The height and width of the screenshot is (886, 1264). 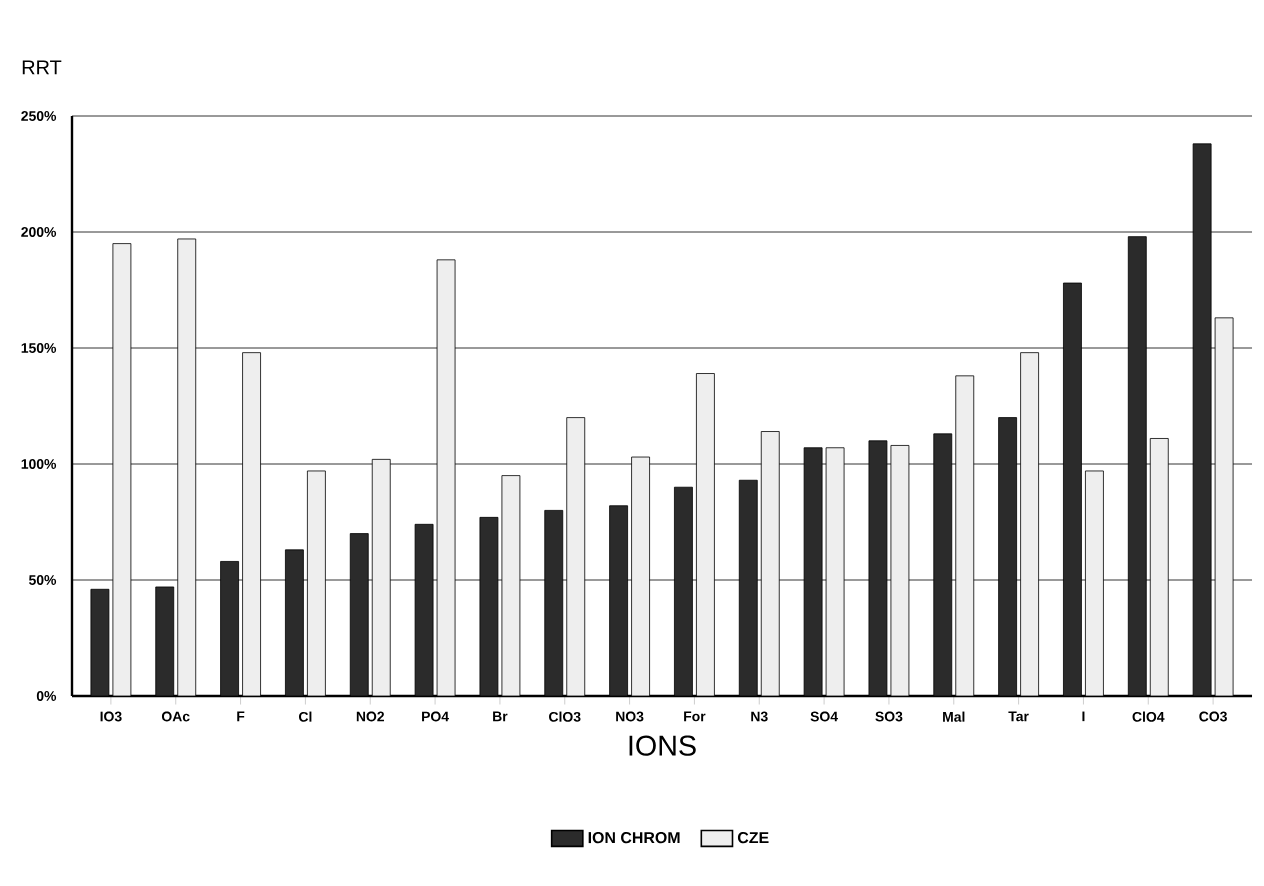 What do you see at coordinates (662, 745) in the screenshot?
I see `x-axis-title: IONS` at bounding box center [662, 745].